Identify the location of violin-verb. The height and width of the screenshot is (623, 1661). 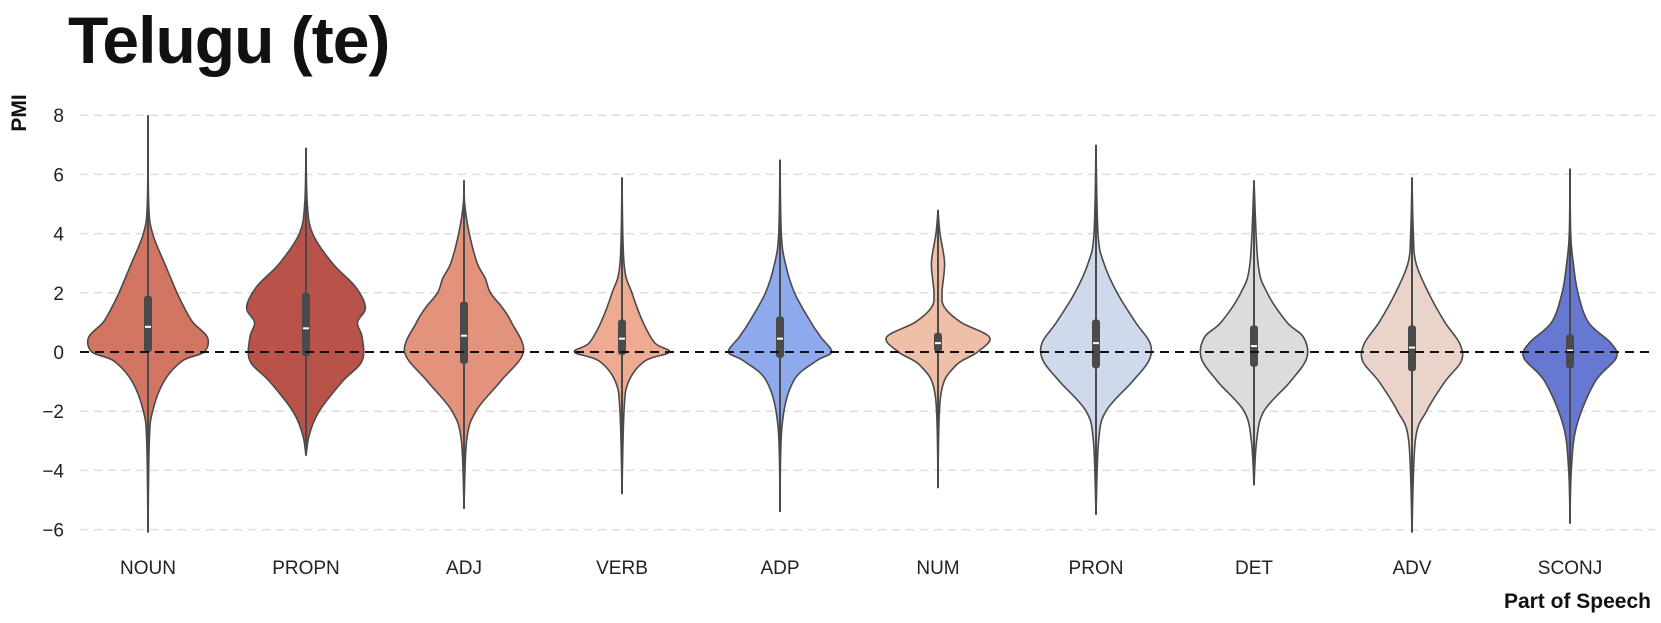
(622, 336).